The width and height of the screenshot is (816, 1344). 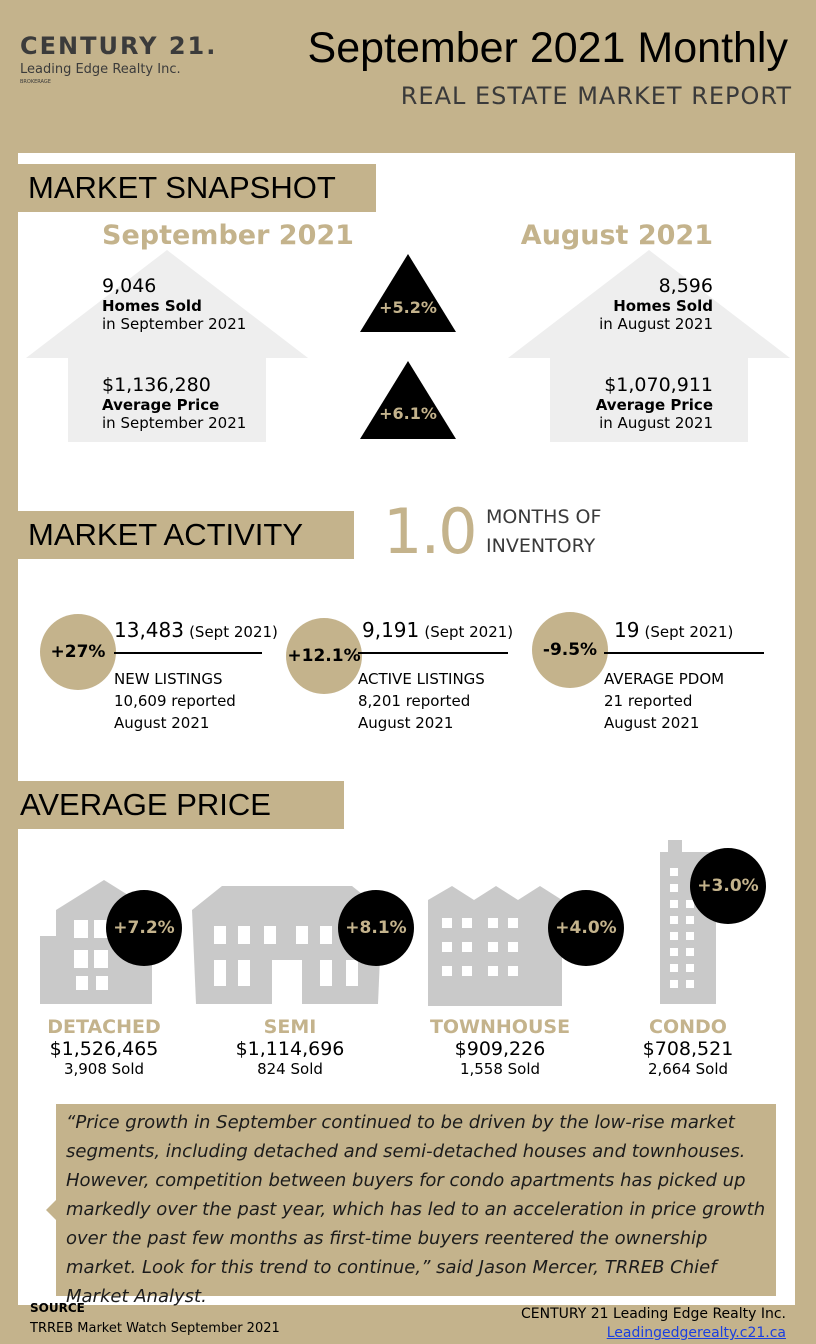 I want to click on previous-period-heading: August 2021, so click(x=616, y=235).